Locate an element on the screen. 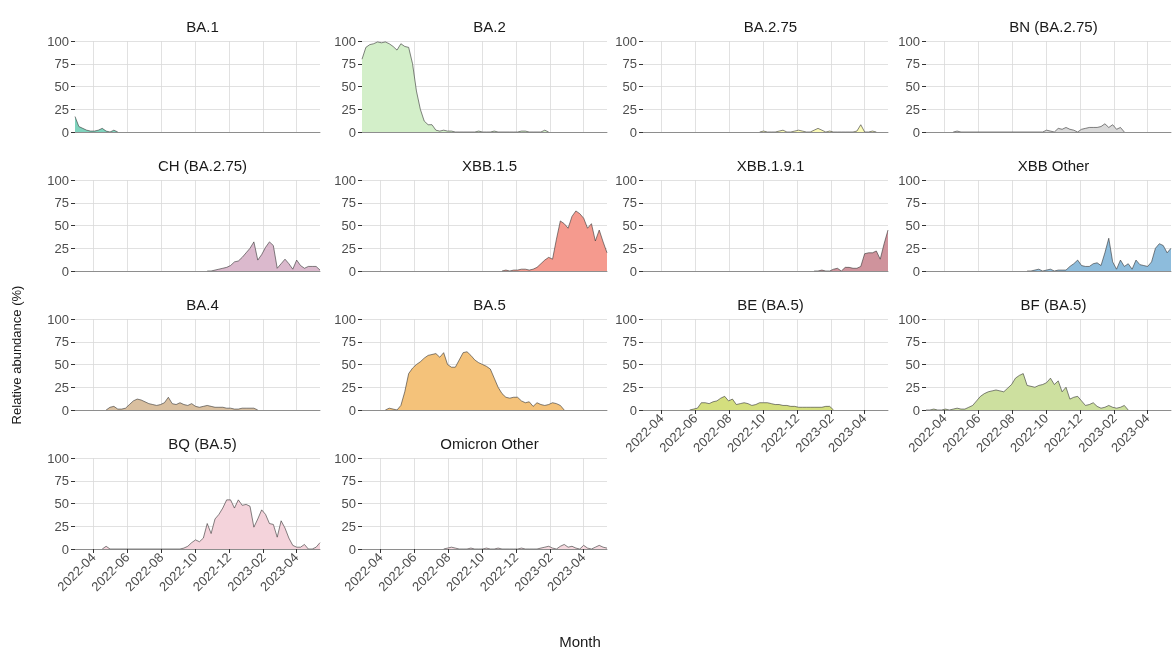 This screenshot has height=654, width=1174. chart-title: BA.5 is located at coordinates (489, 304).